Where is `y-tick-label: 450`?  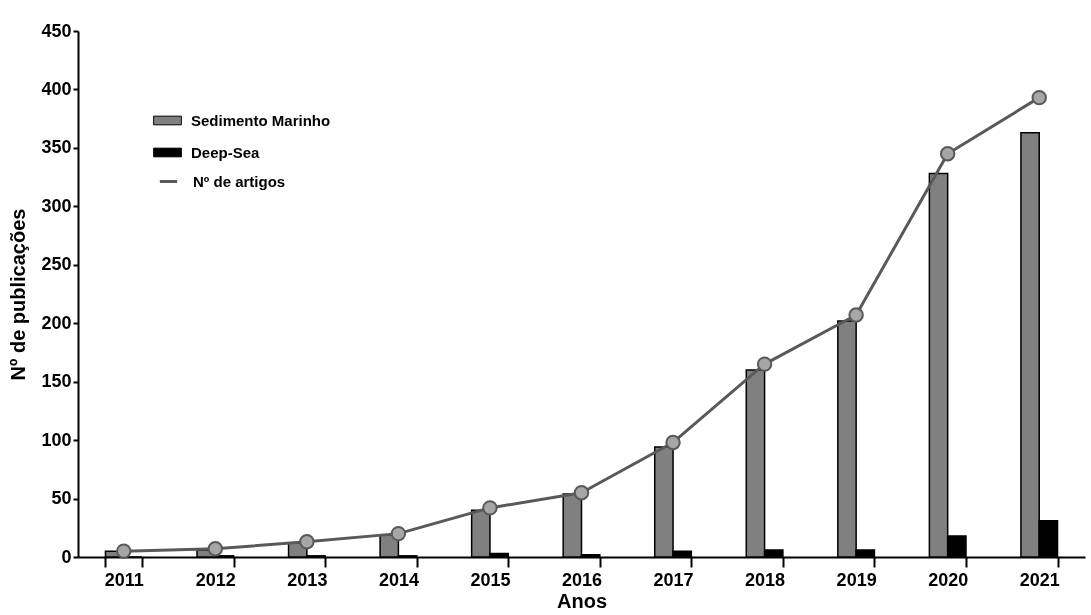 y-tick-label: 450 is located at coordinates (56, 30).